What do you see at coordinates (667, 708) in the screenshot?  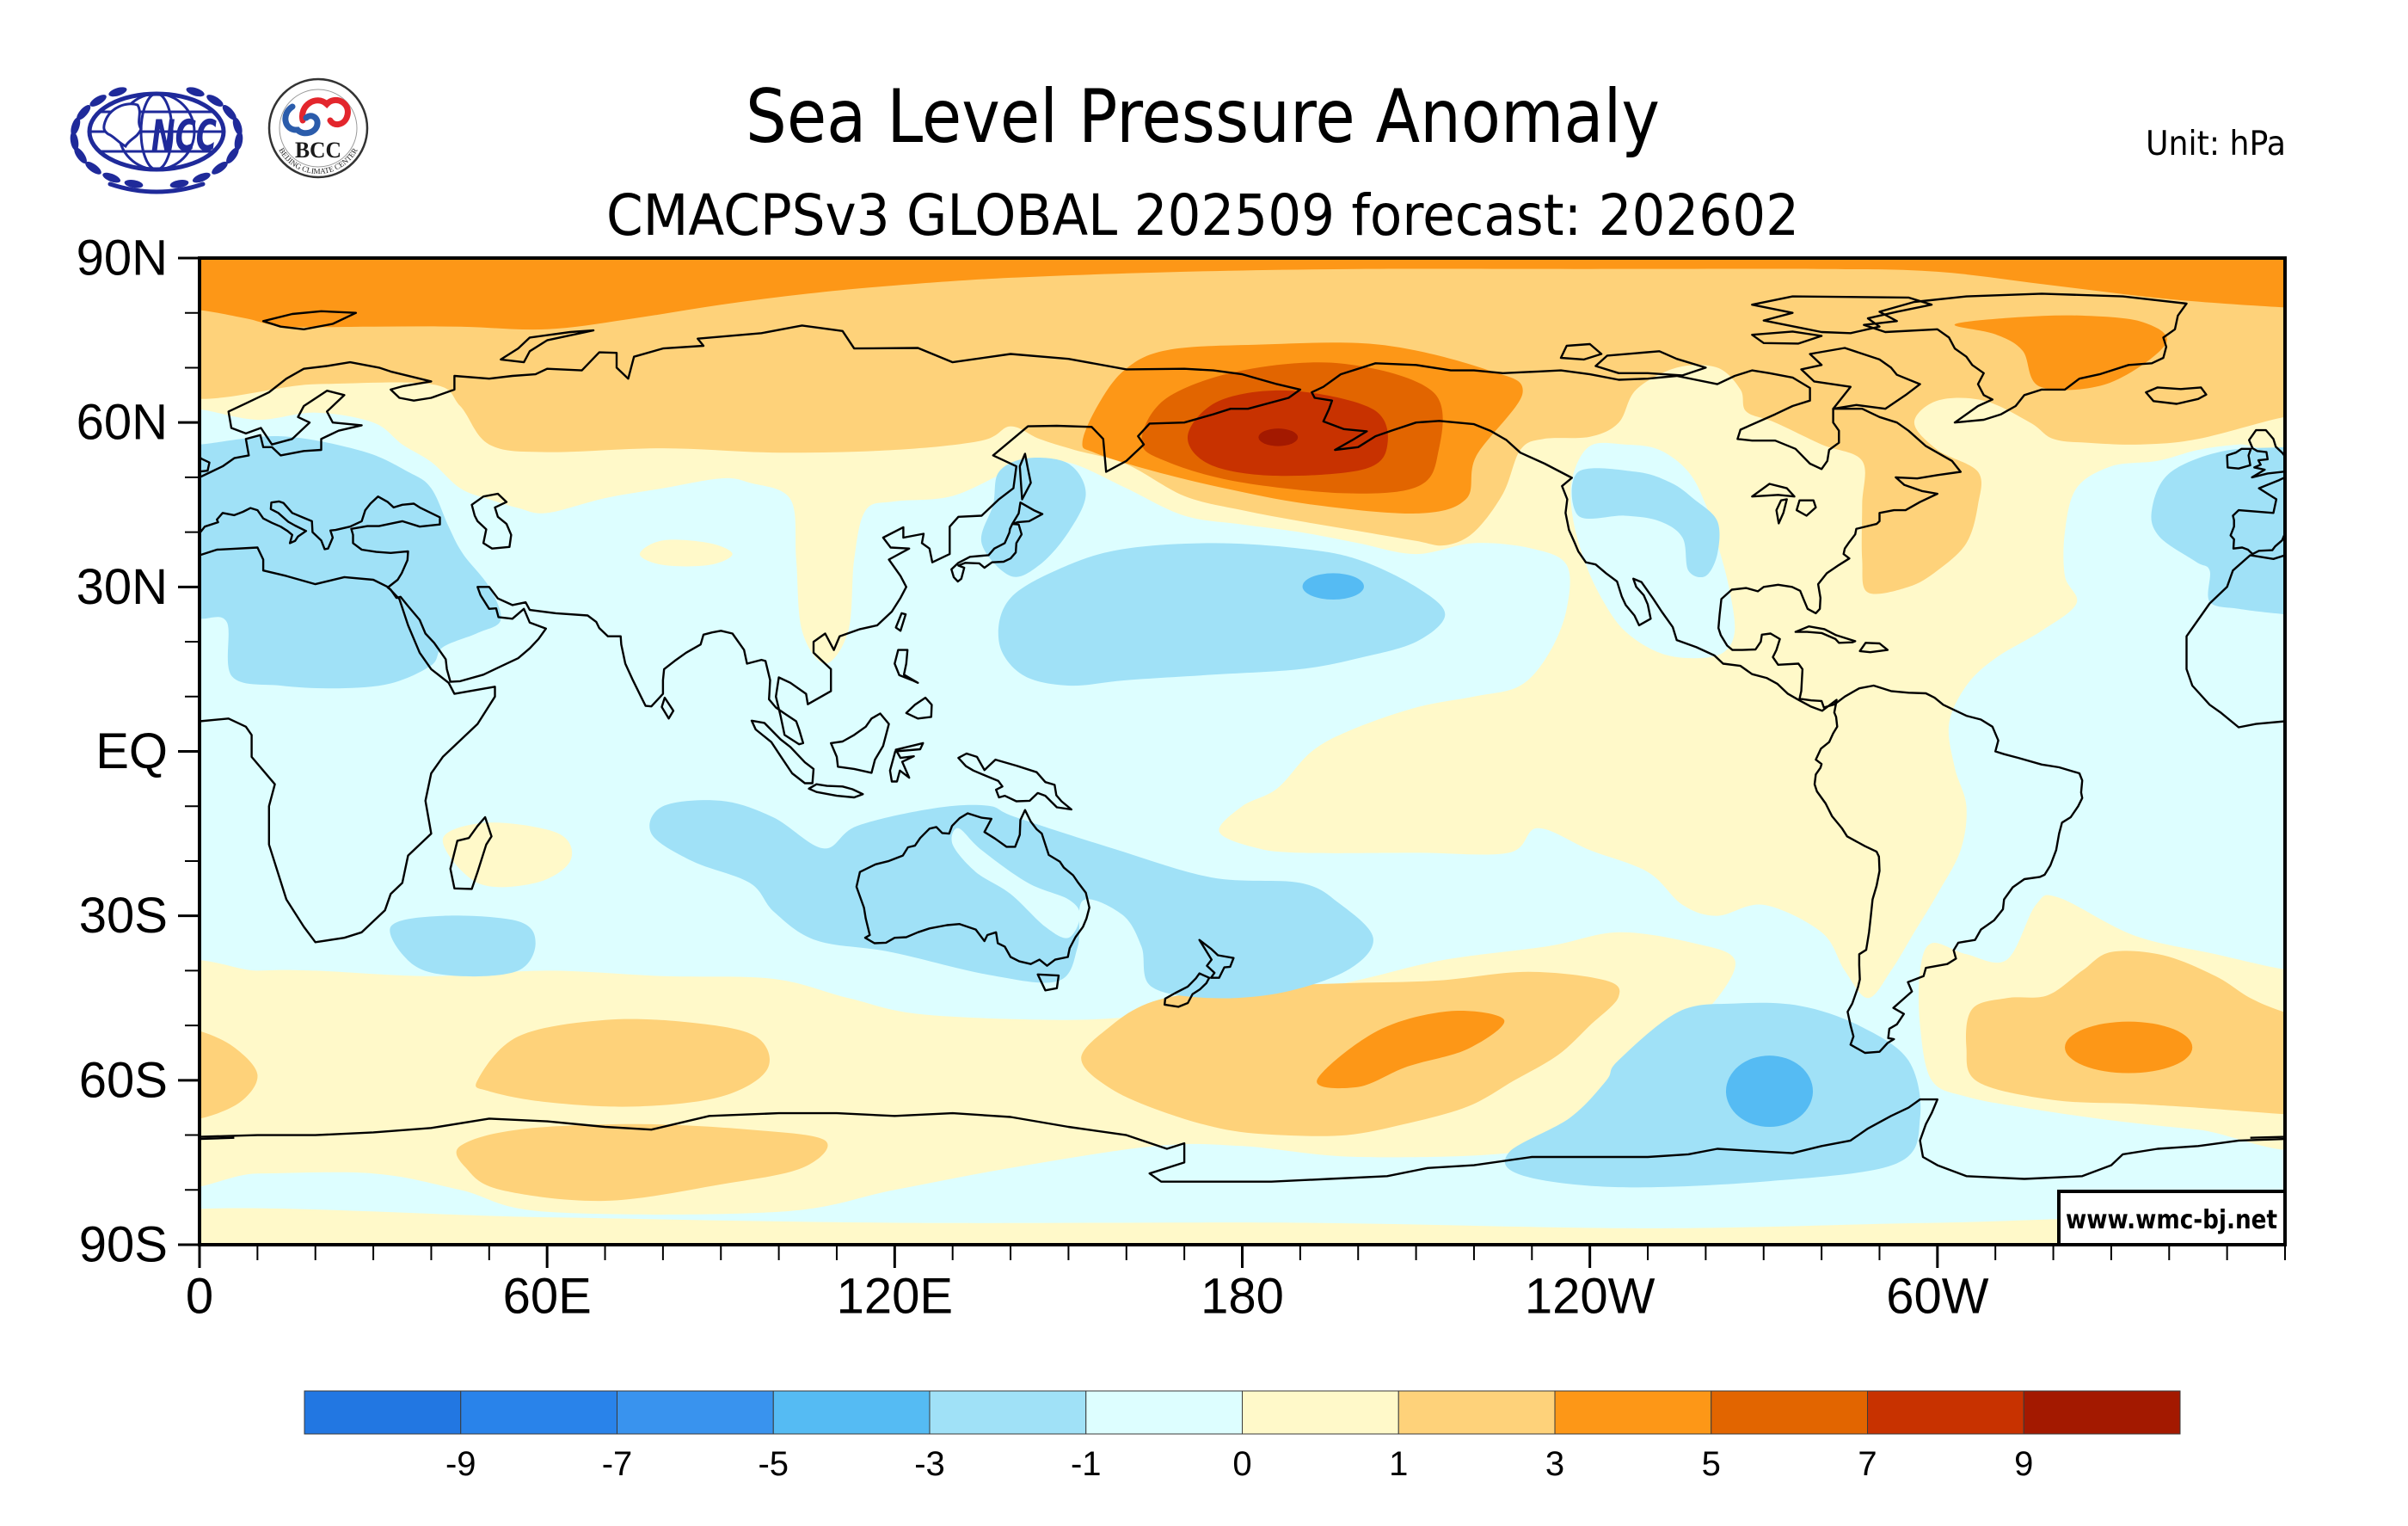 I see `coastline-sri-lanka` at bounding box center [667, 708].